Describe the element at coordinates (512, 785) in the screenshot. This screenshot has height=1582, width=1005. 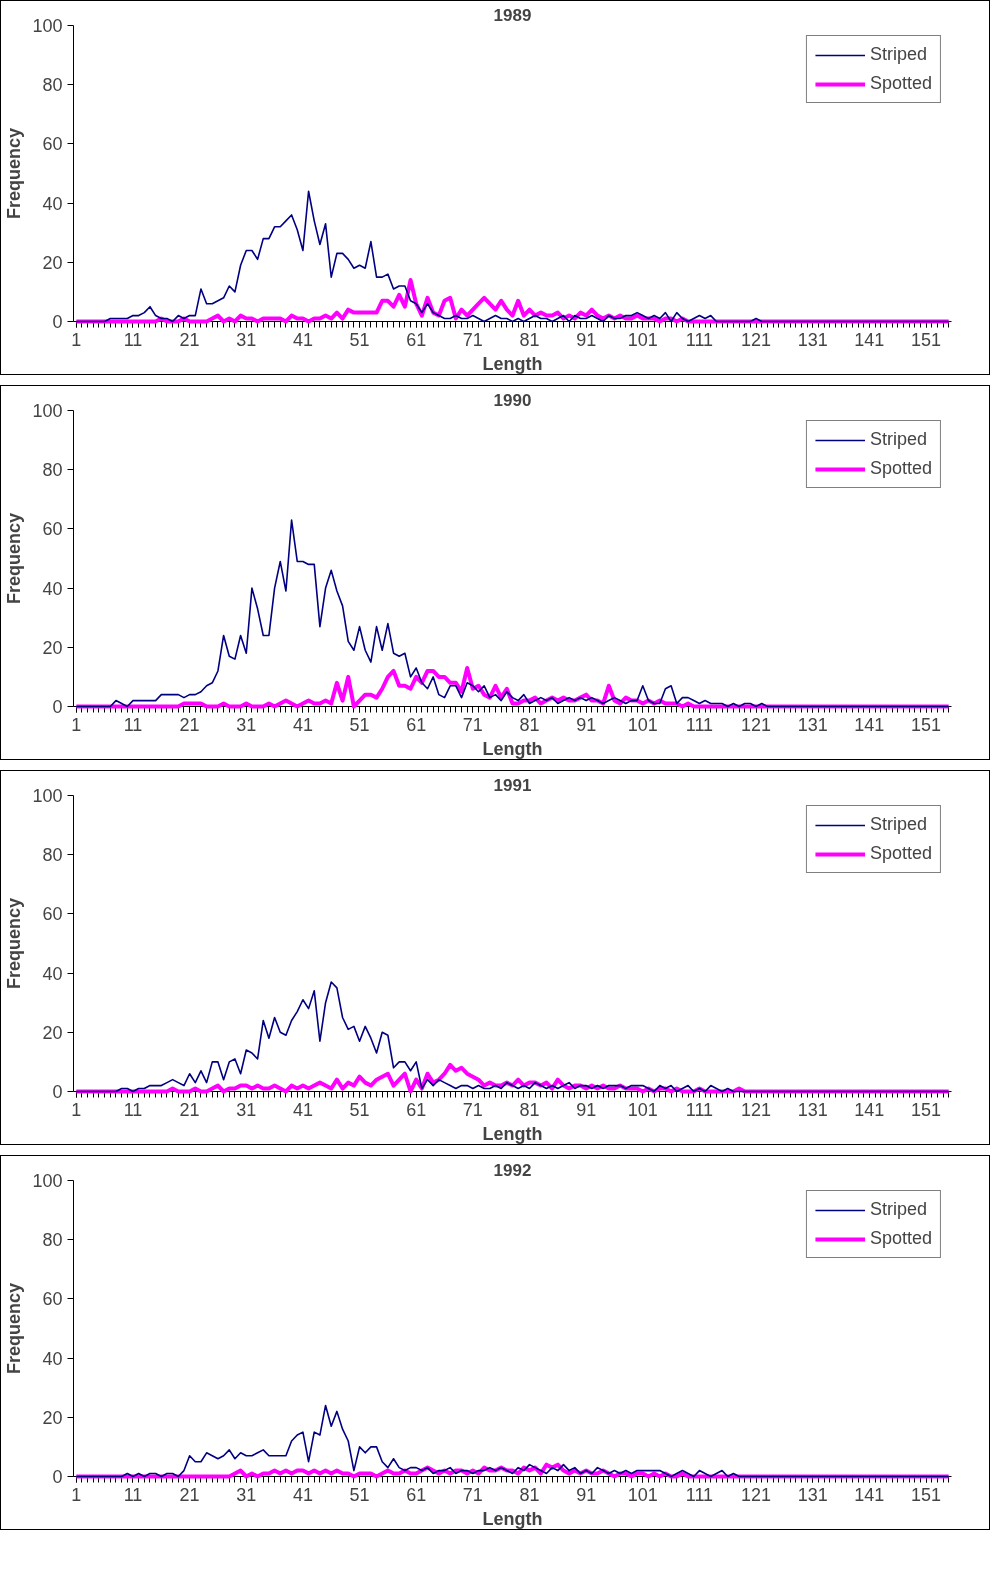
I see `chart-title: 1991` at that location.